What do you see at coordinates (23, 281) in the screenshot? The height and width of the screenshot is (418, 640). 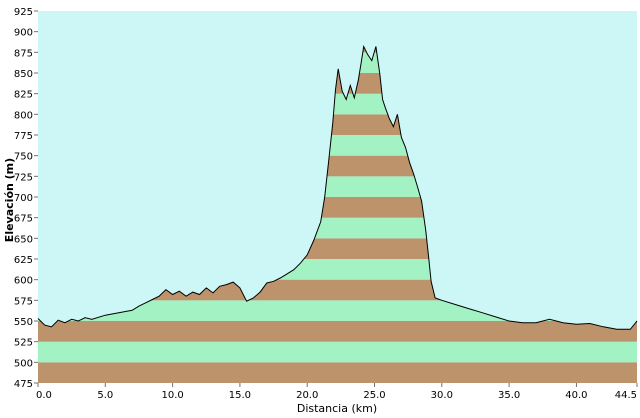 I see `y-tick-label: 600` at bounding box center [23, 281].